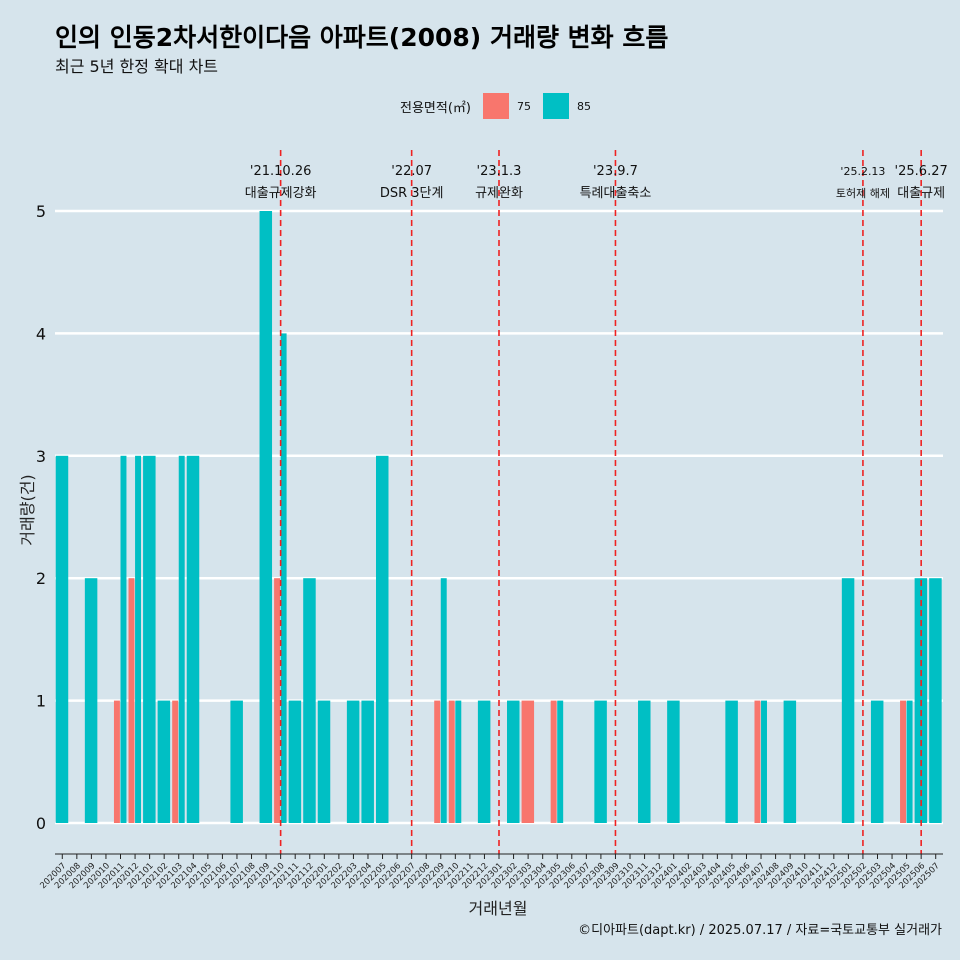 The height and width of the screenshot is (960, 960). Describe the element at coordinates (435, 108) in the screenshot. I see `legend-title: 전용면적(㎡)` at that location.